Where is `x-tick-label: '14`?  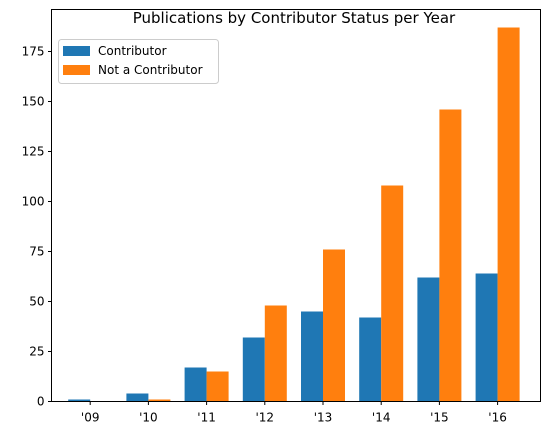 x-tick-label: '14 is located at coordinates (381, 418).